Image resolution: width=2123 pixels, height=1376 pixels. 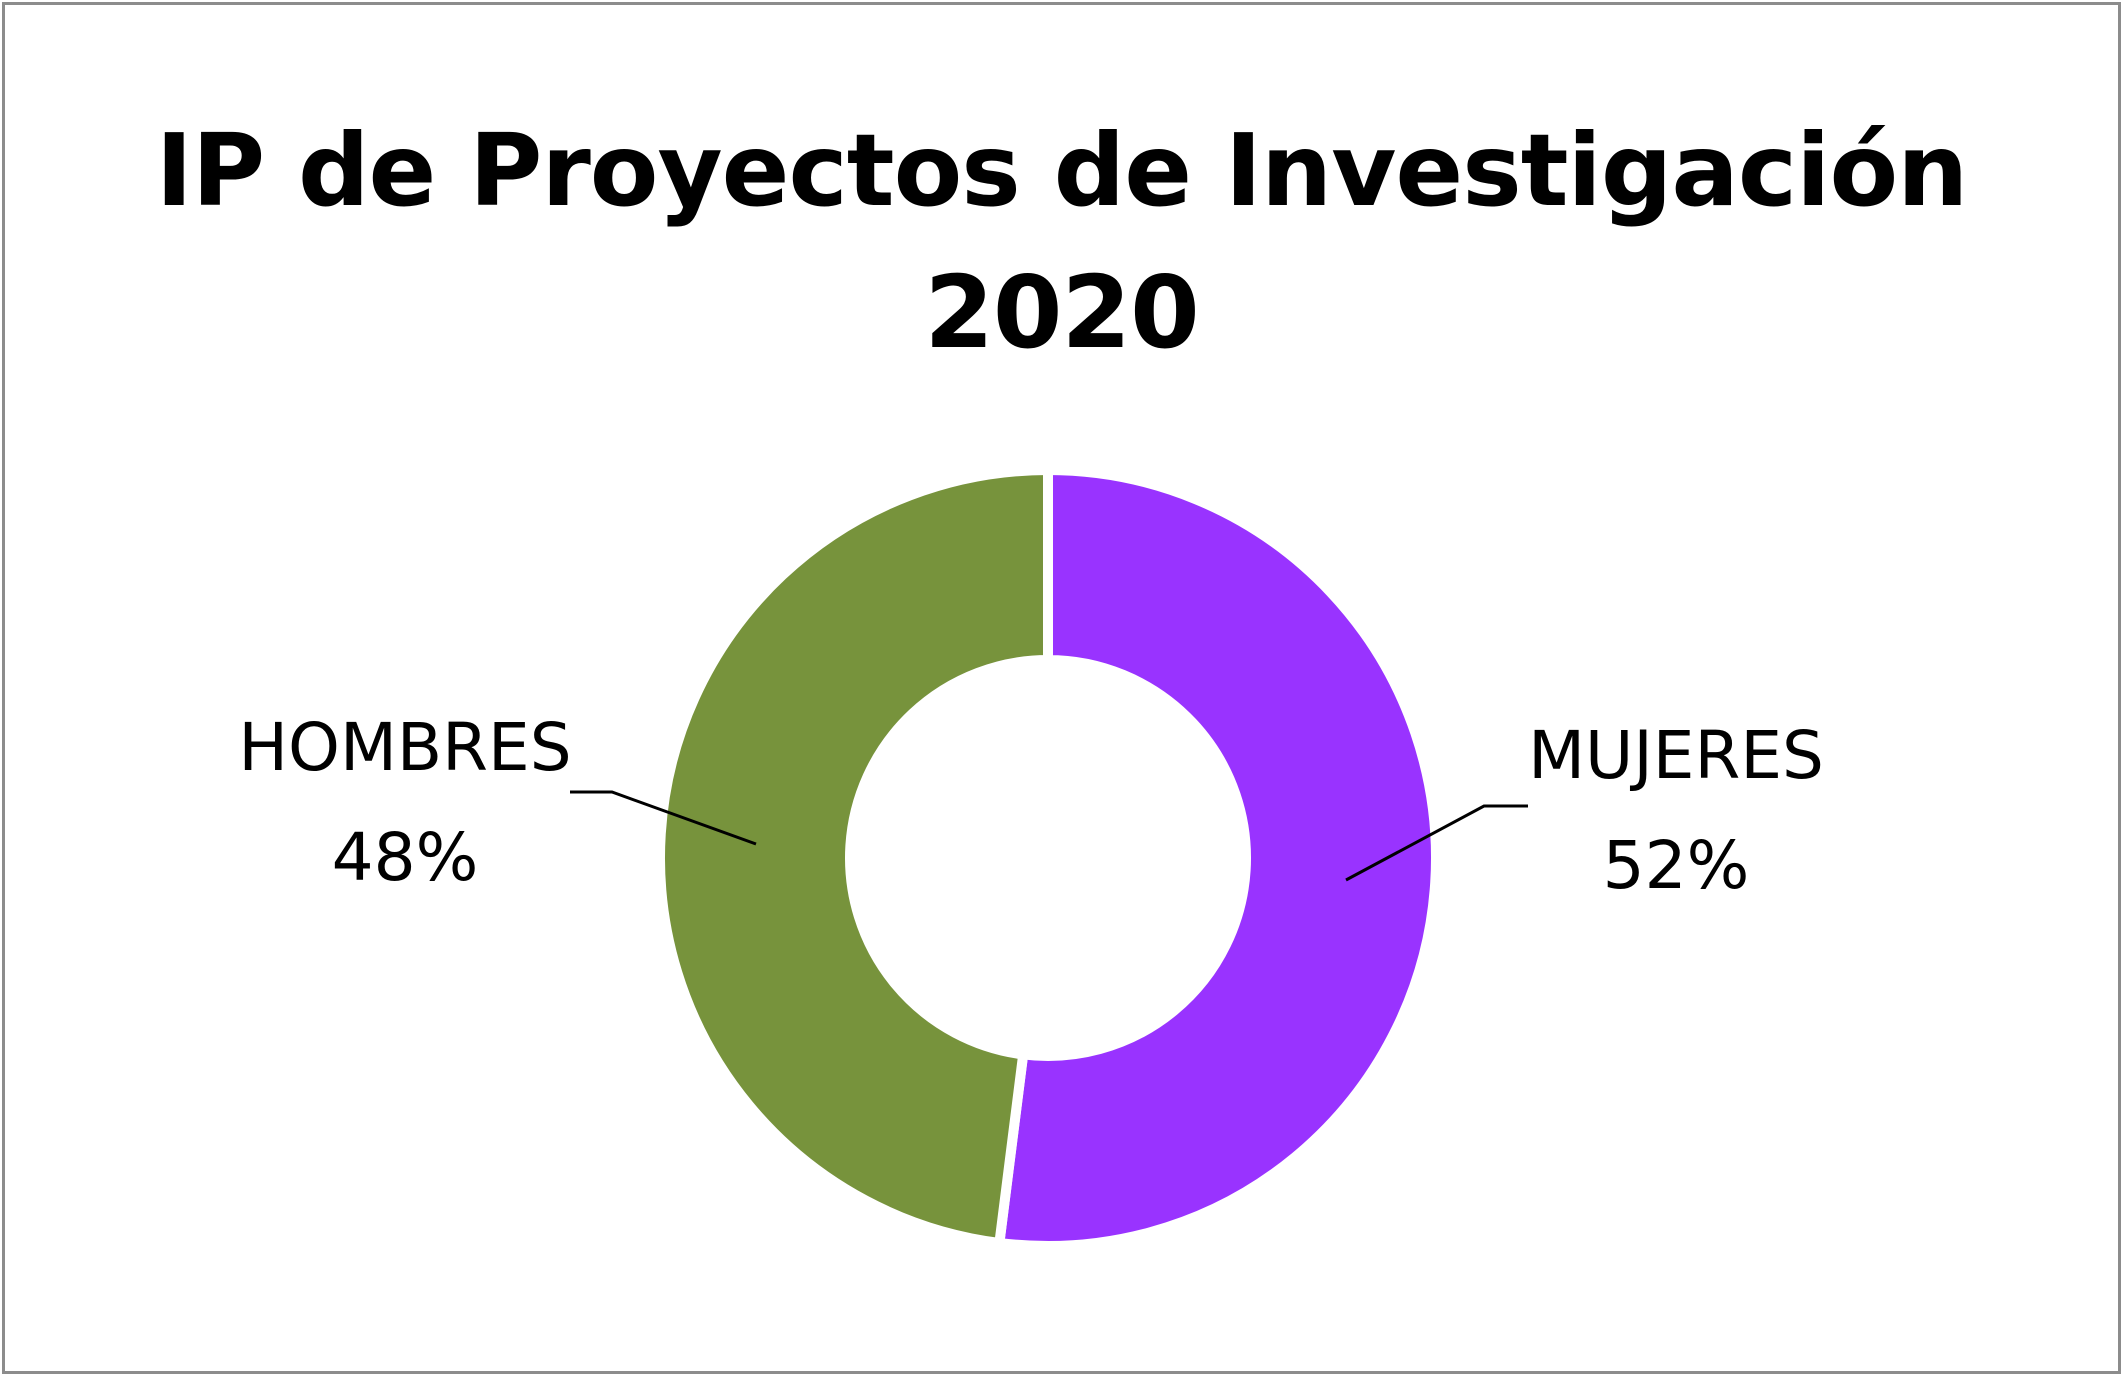 I want to click on slice-mujeres, so click(x=1217, y=857).